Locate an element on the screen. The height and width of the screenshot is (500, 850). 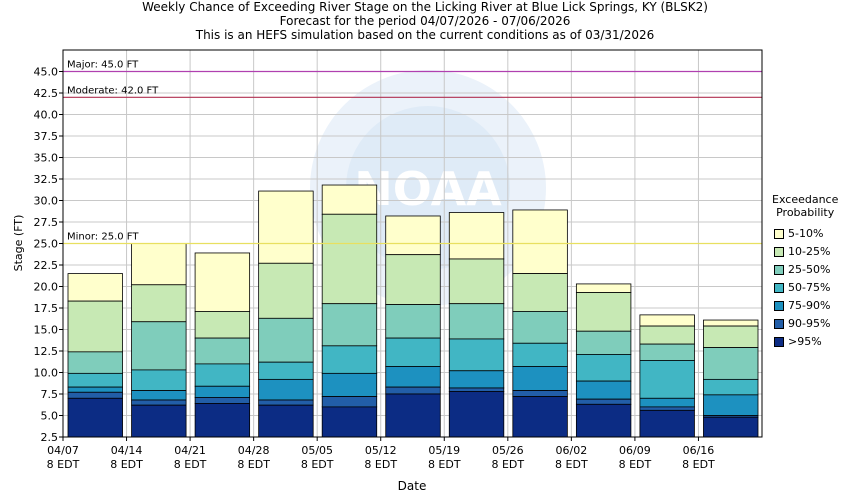
y-tick-label: 37.5 is located at coordinates (46, 136).